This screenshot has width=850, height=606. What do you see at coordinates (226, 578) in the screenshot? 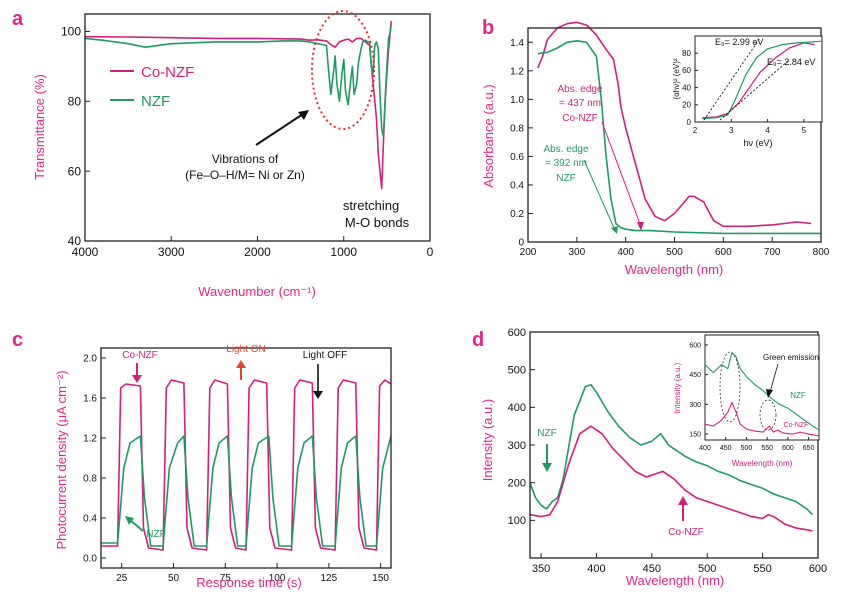
I see `c-x-tick-label-2: 75` at bounding box center [226, 578].